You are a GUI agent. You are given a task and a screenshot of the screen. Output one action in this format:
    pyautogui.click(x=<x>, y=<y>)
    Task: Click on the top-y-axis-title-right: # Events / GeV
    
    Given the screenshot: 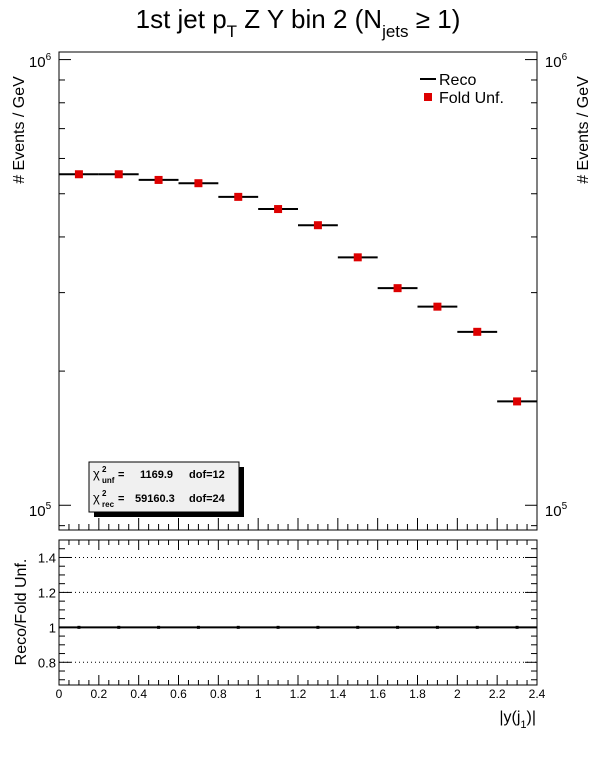 What is the action you would take?
    pyautogui.click(x=583, y=130)
    